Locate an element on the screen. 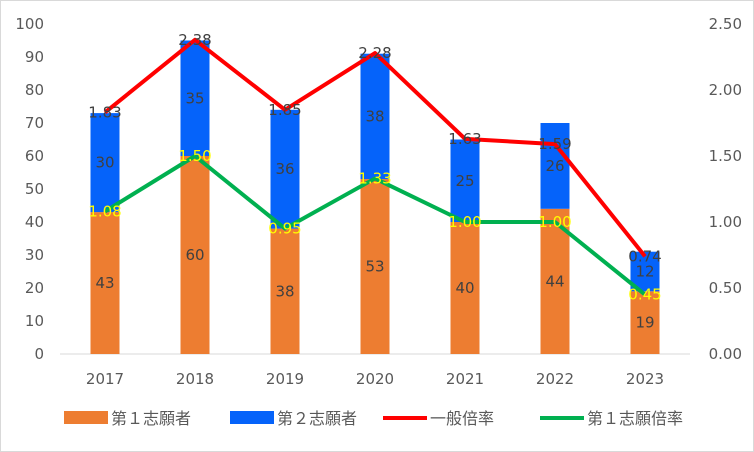  bar-first-choice-label: 44 is located at coordinates (554, 281).